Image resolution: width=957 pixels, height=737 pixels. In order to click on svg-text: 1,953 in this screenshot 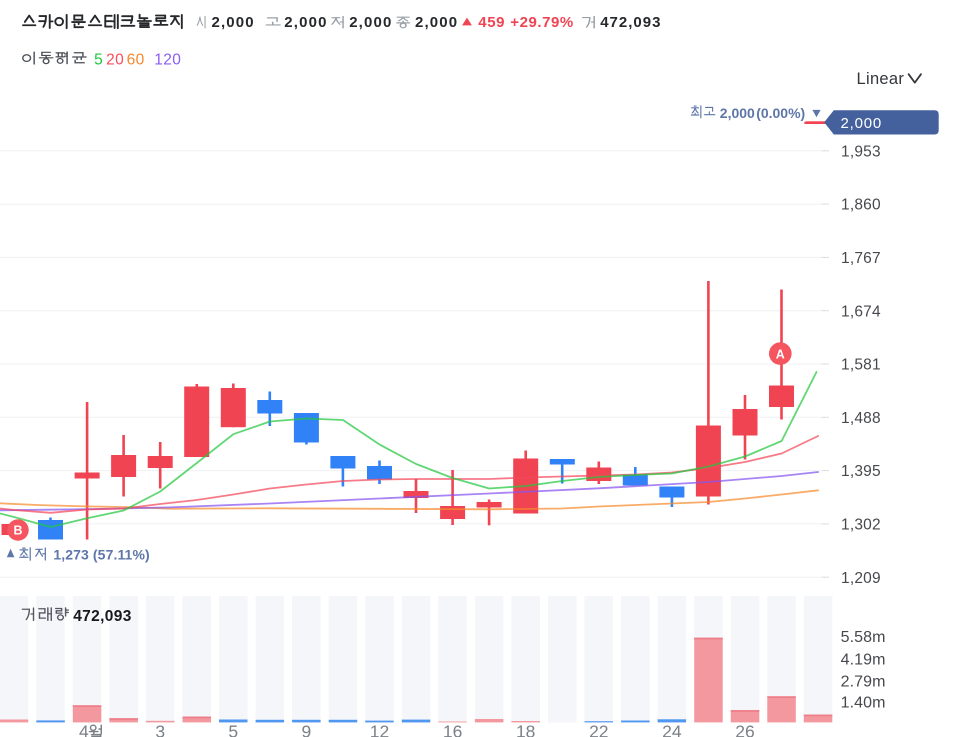, I will do `click(861, 151)`.